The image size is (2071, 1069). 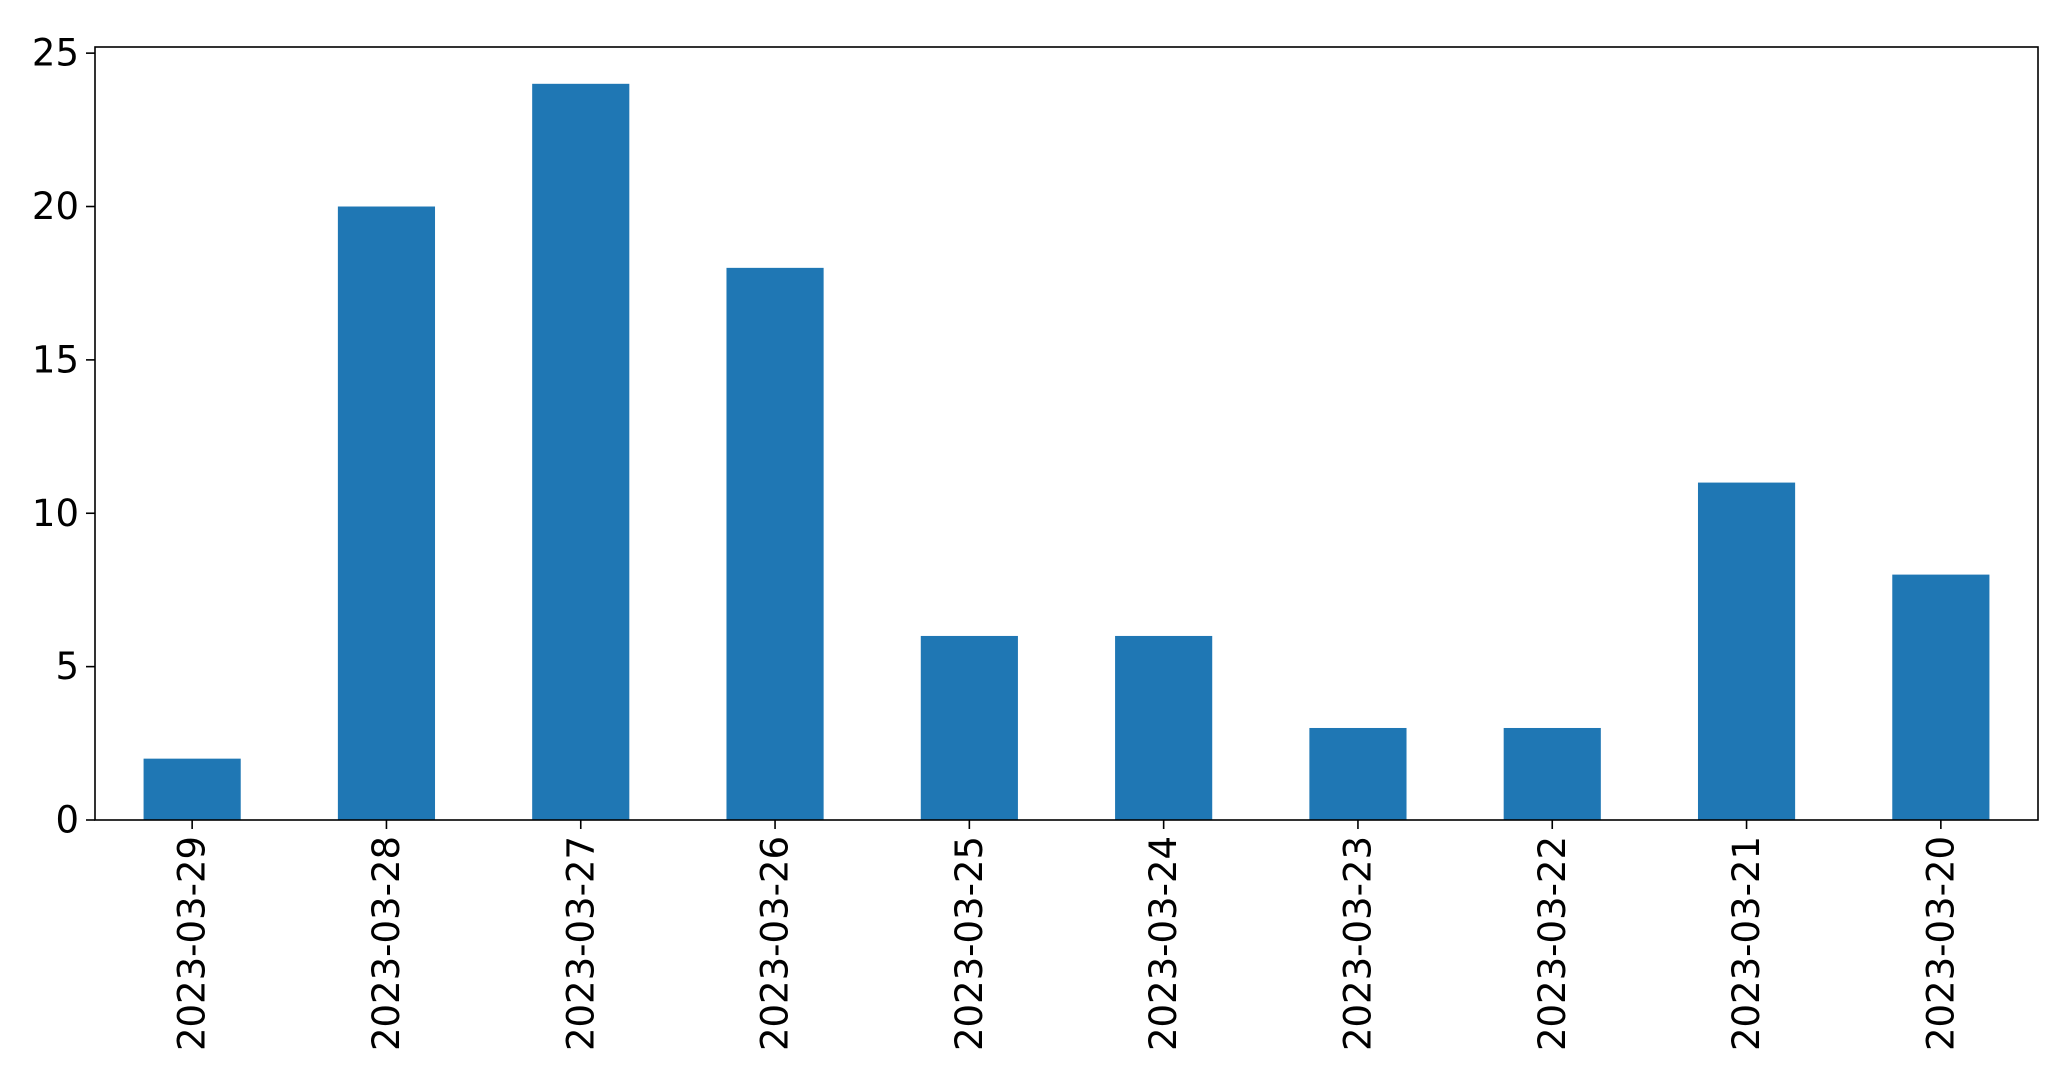 What do you see at coordinates (67, 666) in the screenshot?
I see `y-tick-label: 5` at bounding box center [67, 666].